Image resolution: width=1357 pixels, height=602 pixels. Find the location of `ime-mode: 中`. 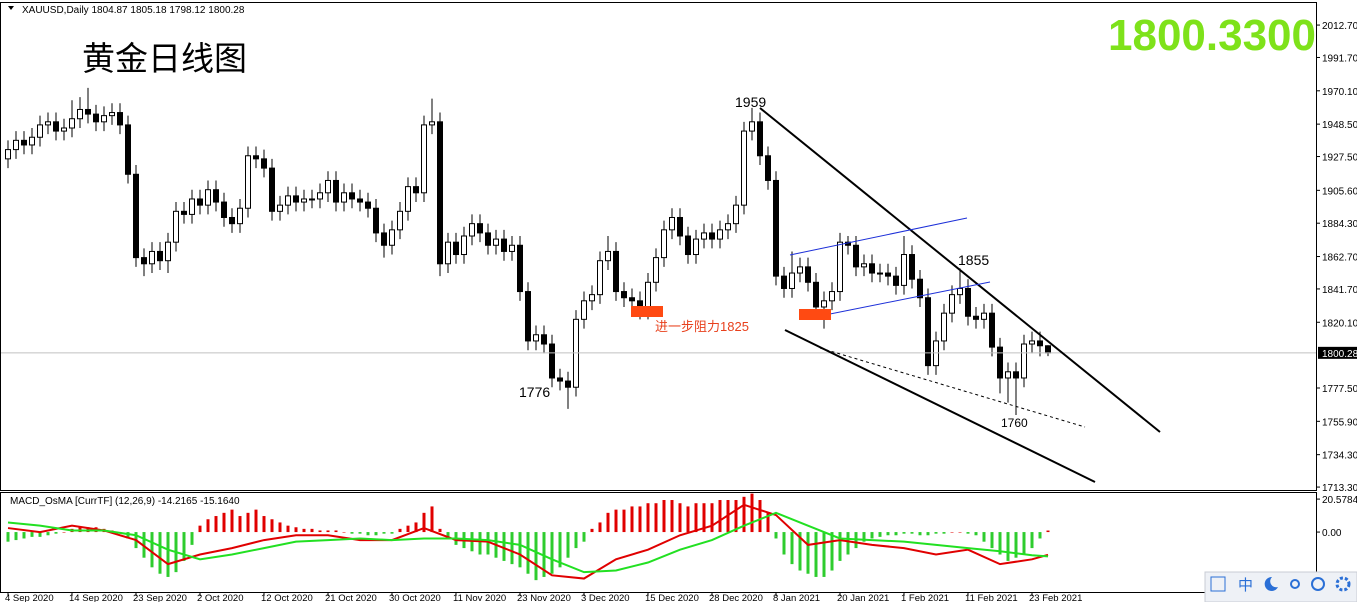

ime-mode: 中 is located at coordinates (1245, 585).